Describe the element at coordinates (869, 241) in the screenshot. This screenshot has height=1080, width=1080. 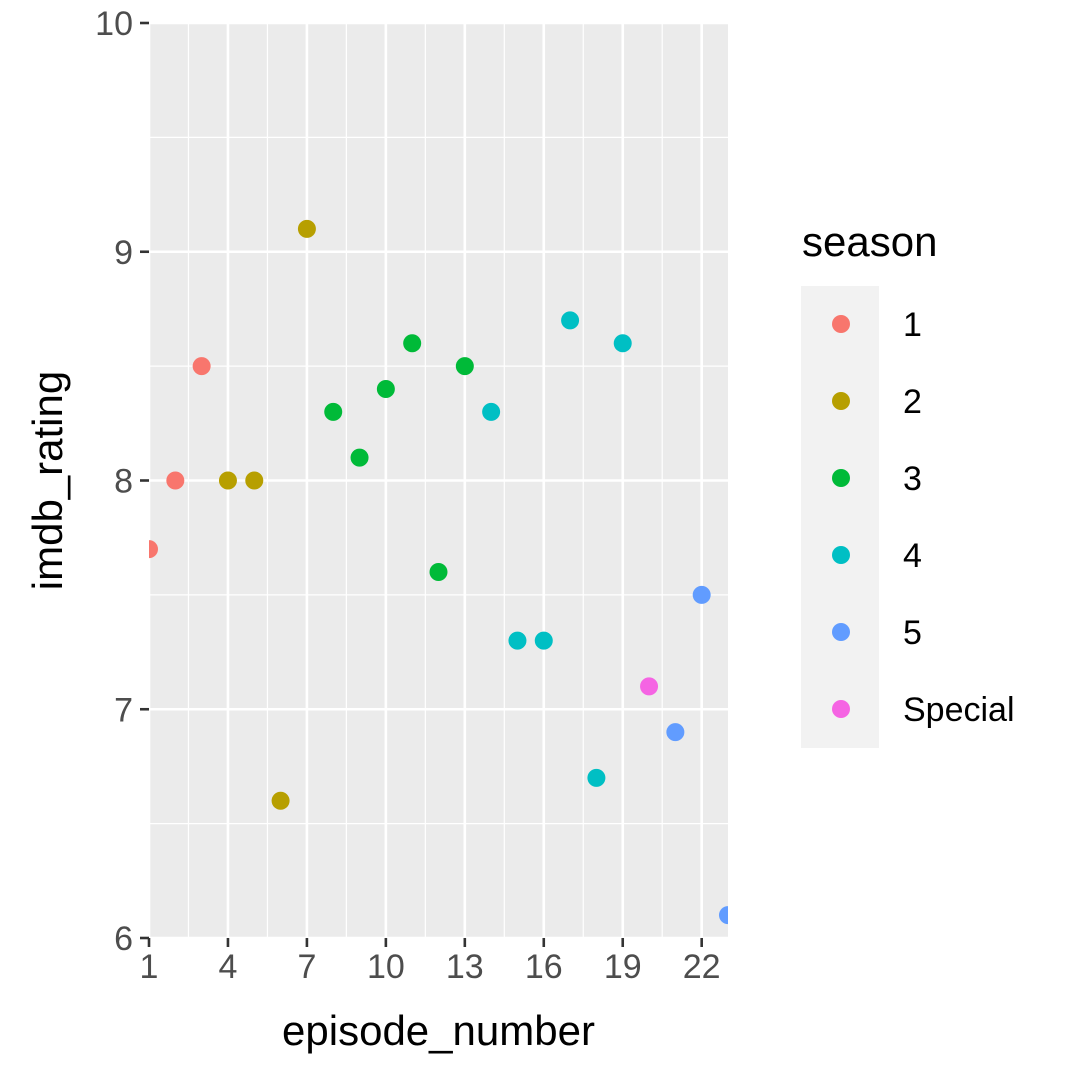
I see `legend-title: season` at that location.